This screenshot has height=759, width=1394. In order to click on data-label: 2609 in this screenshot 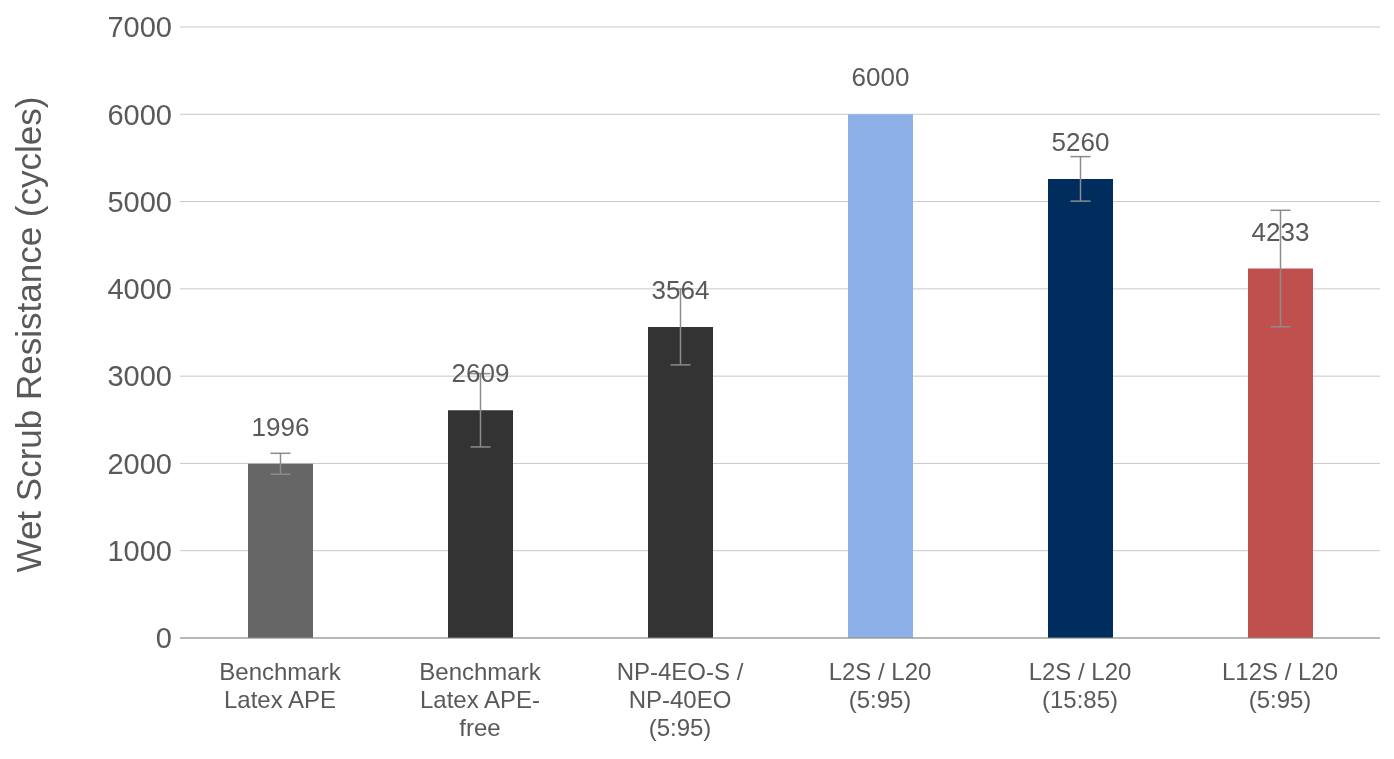, I will do `click(480, 373)`.